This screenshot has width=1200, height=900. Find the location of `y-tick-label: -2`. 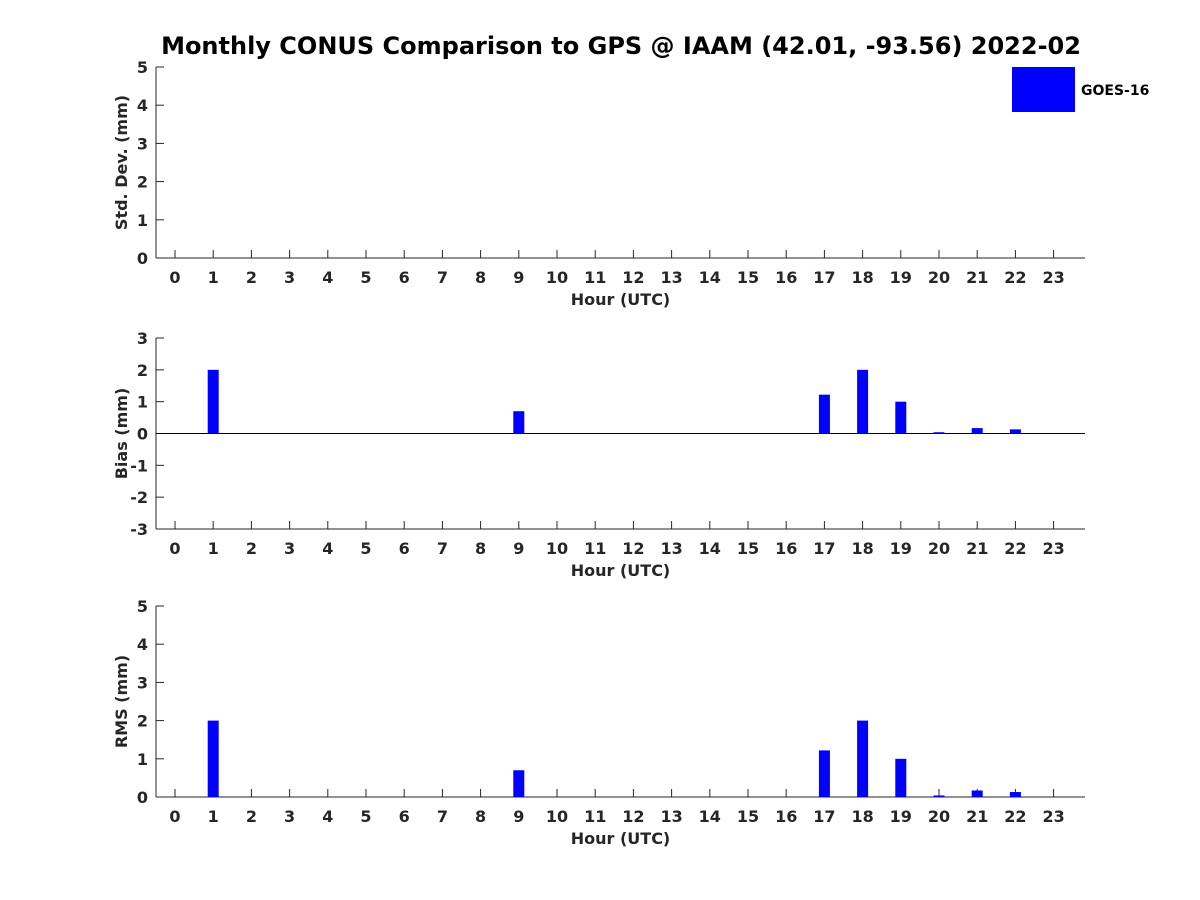

y-tick-label: -2 is located at coordinates (139, 497).